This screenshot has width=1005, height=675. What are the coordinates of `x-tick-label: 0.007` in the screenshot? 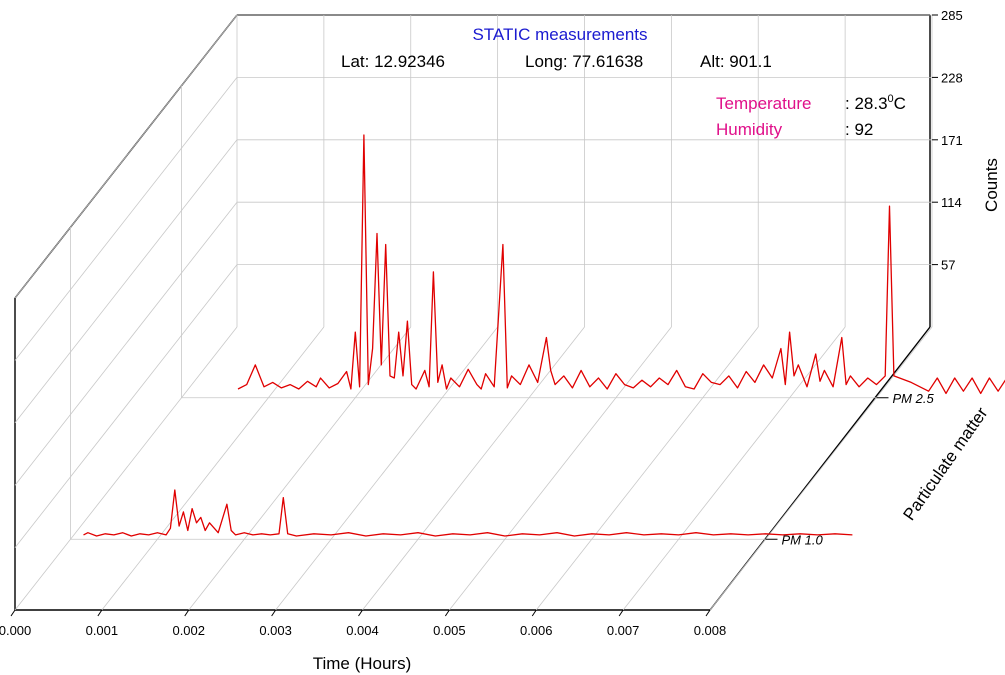 It's located at (623, 630).